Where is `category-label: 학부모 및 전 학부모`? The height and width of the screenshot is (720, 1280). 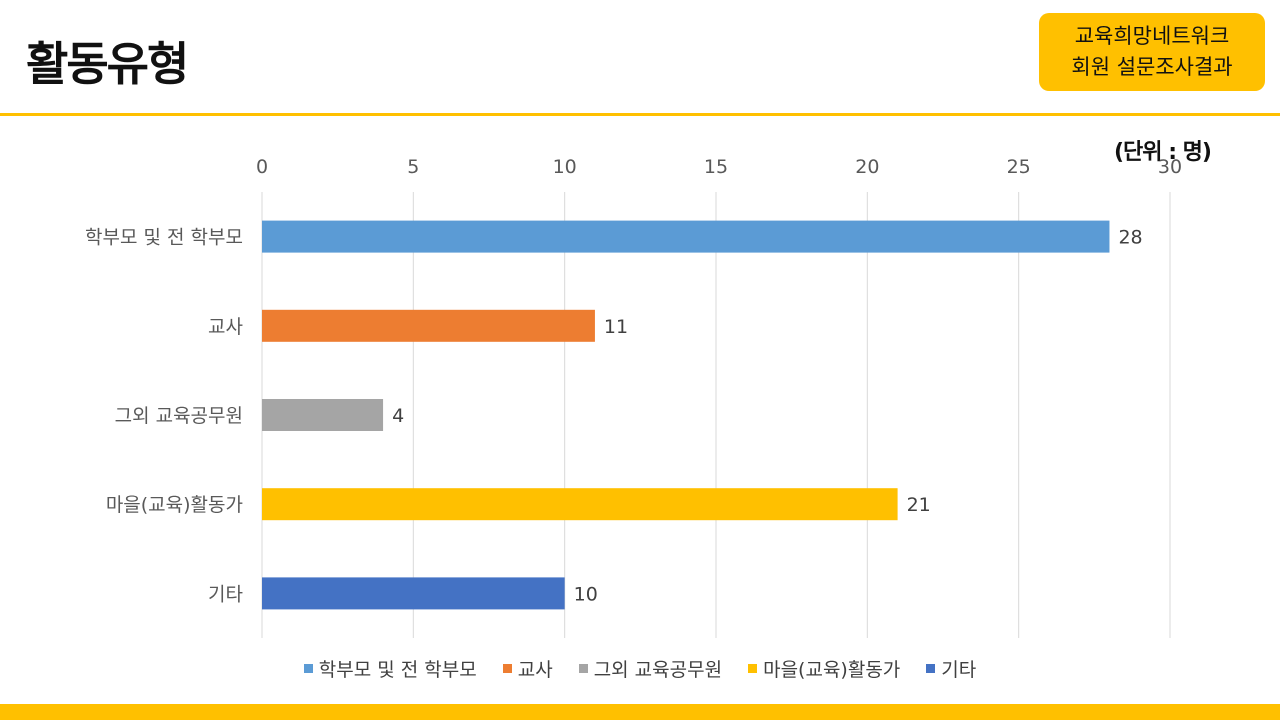 category-label: 학부모 및 전 학부모 is located at coordinates (164, 238).